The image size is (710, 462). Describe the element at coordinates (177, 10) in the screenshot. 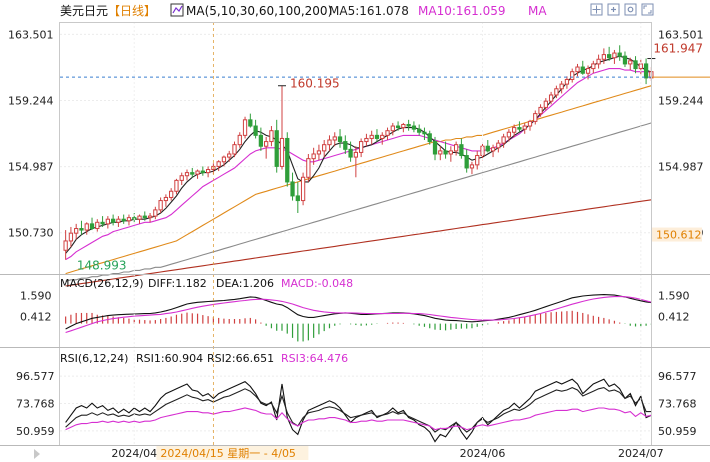

I see `indicator-toggle-icon` at that location.